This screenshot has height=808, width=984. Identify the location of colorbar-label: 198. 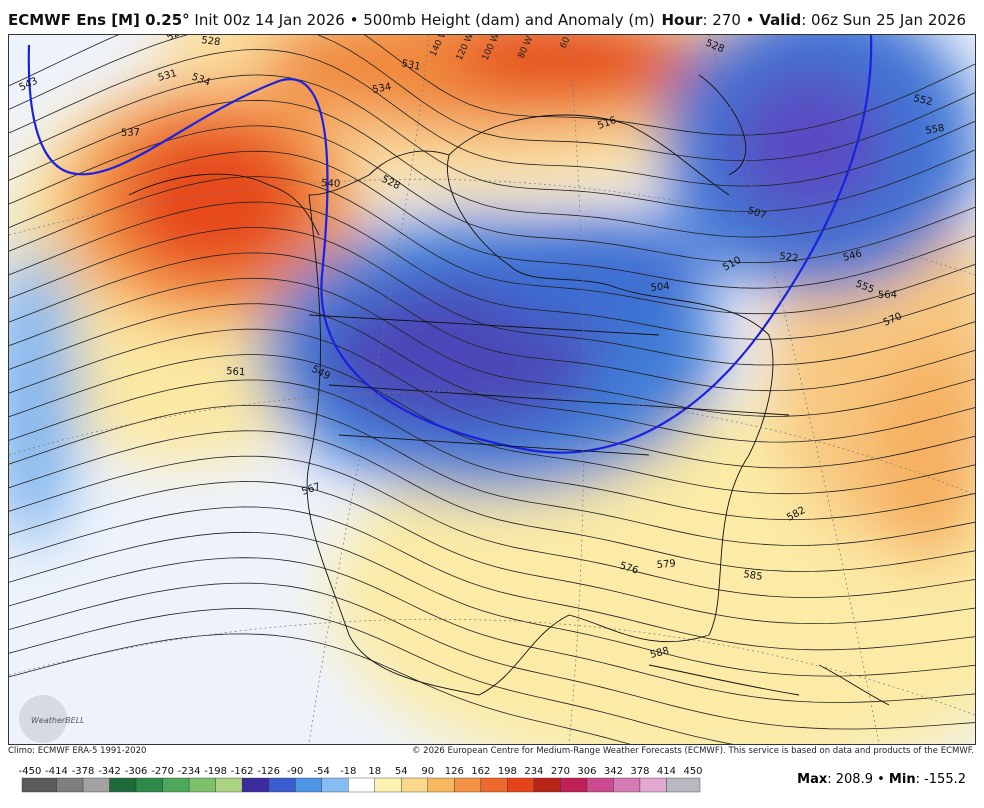
(507, 771).